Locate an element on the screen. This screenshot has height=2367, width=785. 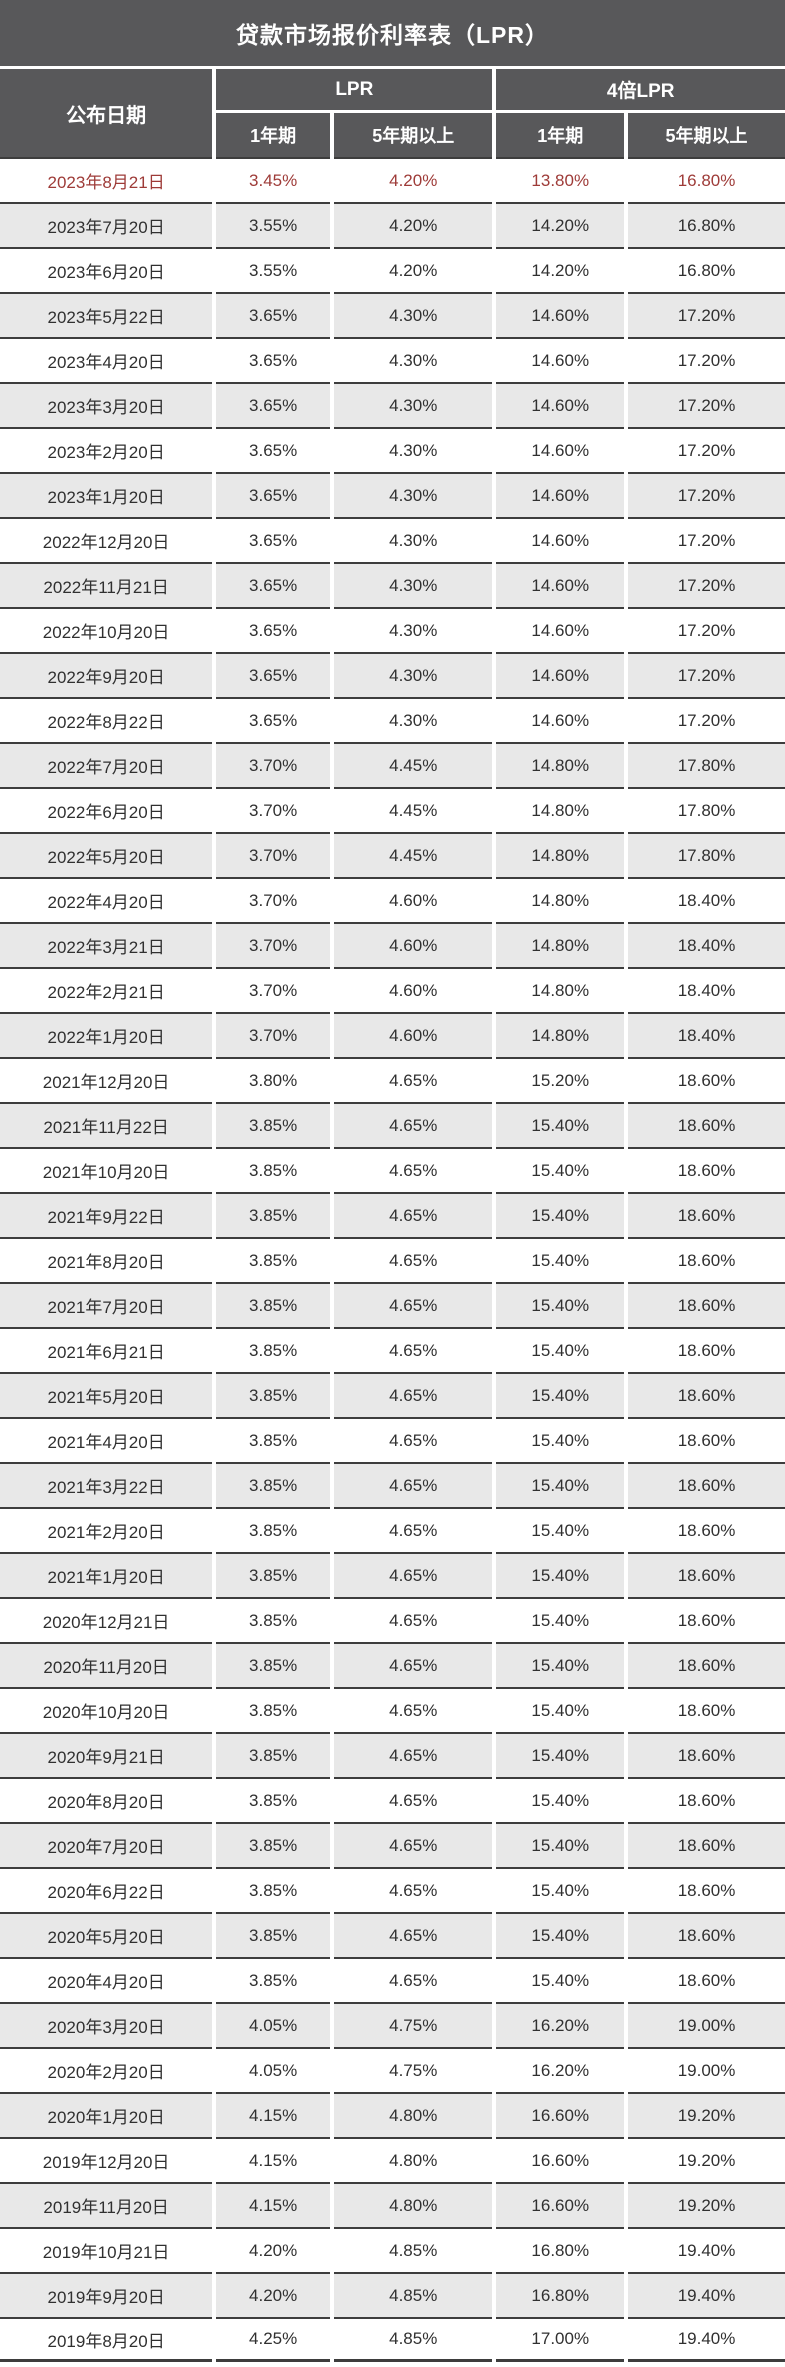
cell-publish-date: 2020年7月20日 is located at coordinates (106, 1844).